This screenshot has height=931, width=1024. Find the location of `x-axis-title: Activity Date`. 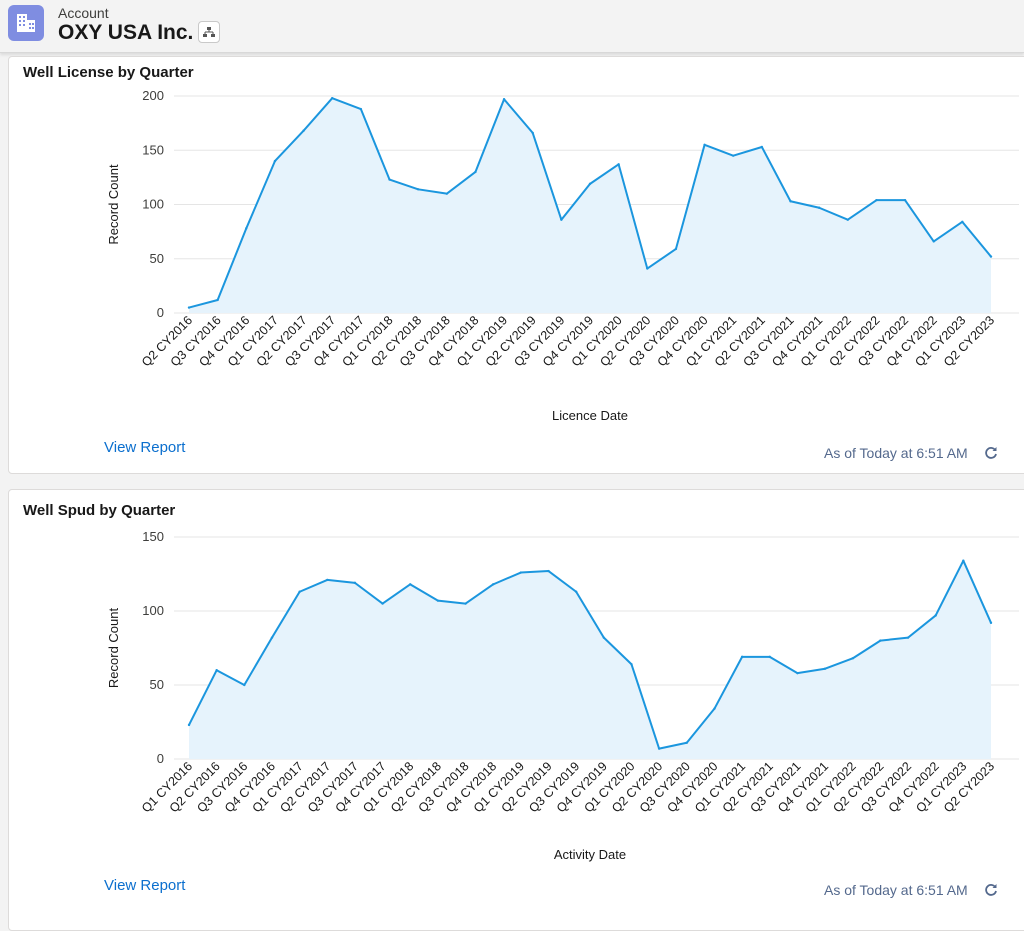

x-axis-title: Activity Date is located at coordinates (590, 854).